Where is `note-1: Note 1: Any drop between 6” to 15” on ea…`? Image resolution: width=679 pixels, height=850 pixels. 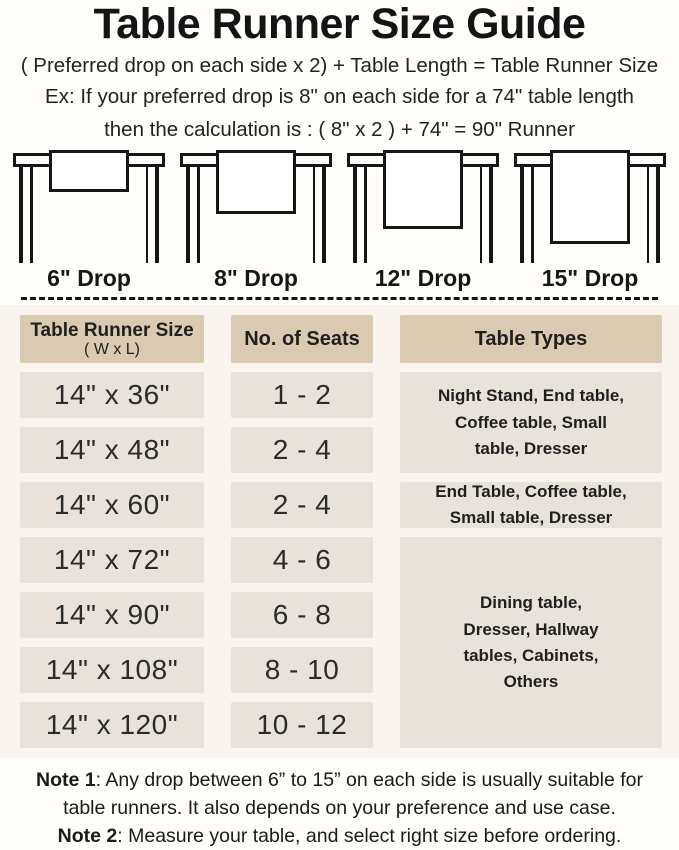 note-1: Note 1: Any drop between 6” to 15” on ea… is located at coordinates (339, 794).